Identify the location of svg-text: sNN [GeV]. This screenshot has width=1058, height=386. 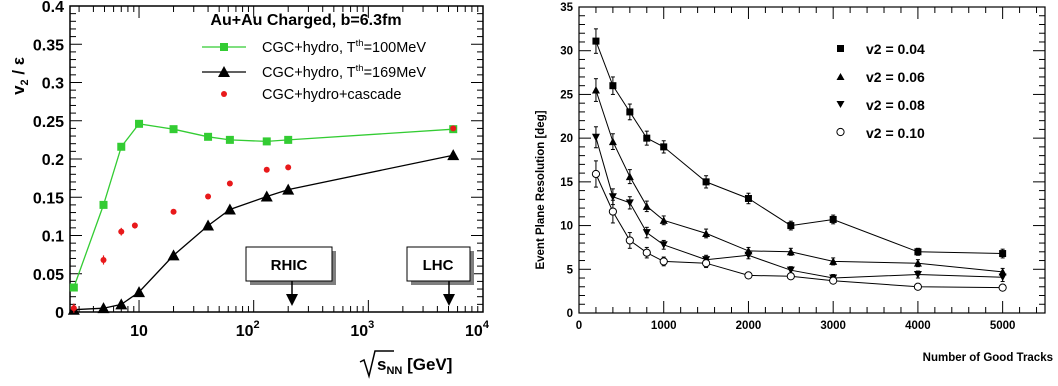
(414, 366).